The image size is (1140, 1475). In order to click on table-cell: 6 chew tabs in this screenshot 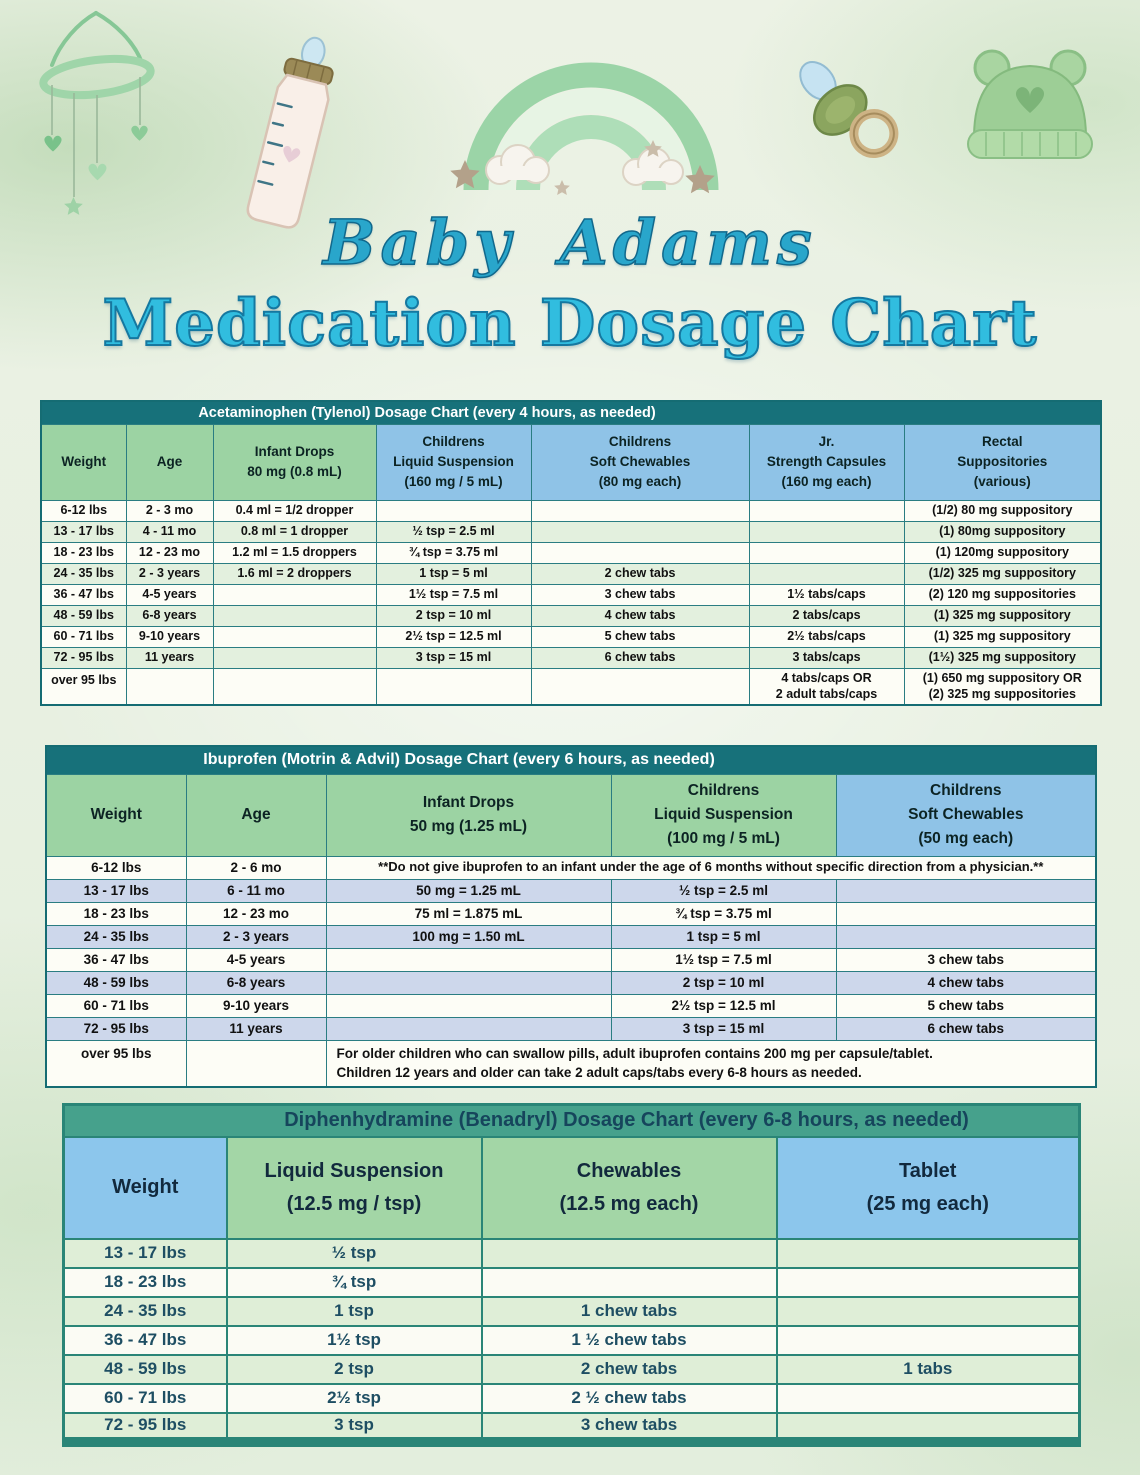, I will do `click(640, 657)`.